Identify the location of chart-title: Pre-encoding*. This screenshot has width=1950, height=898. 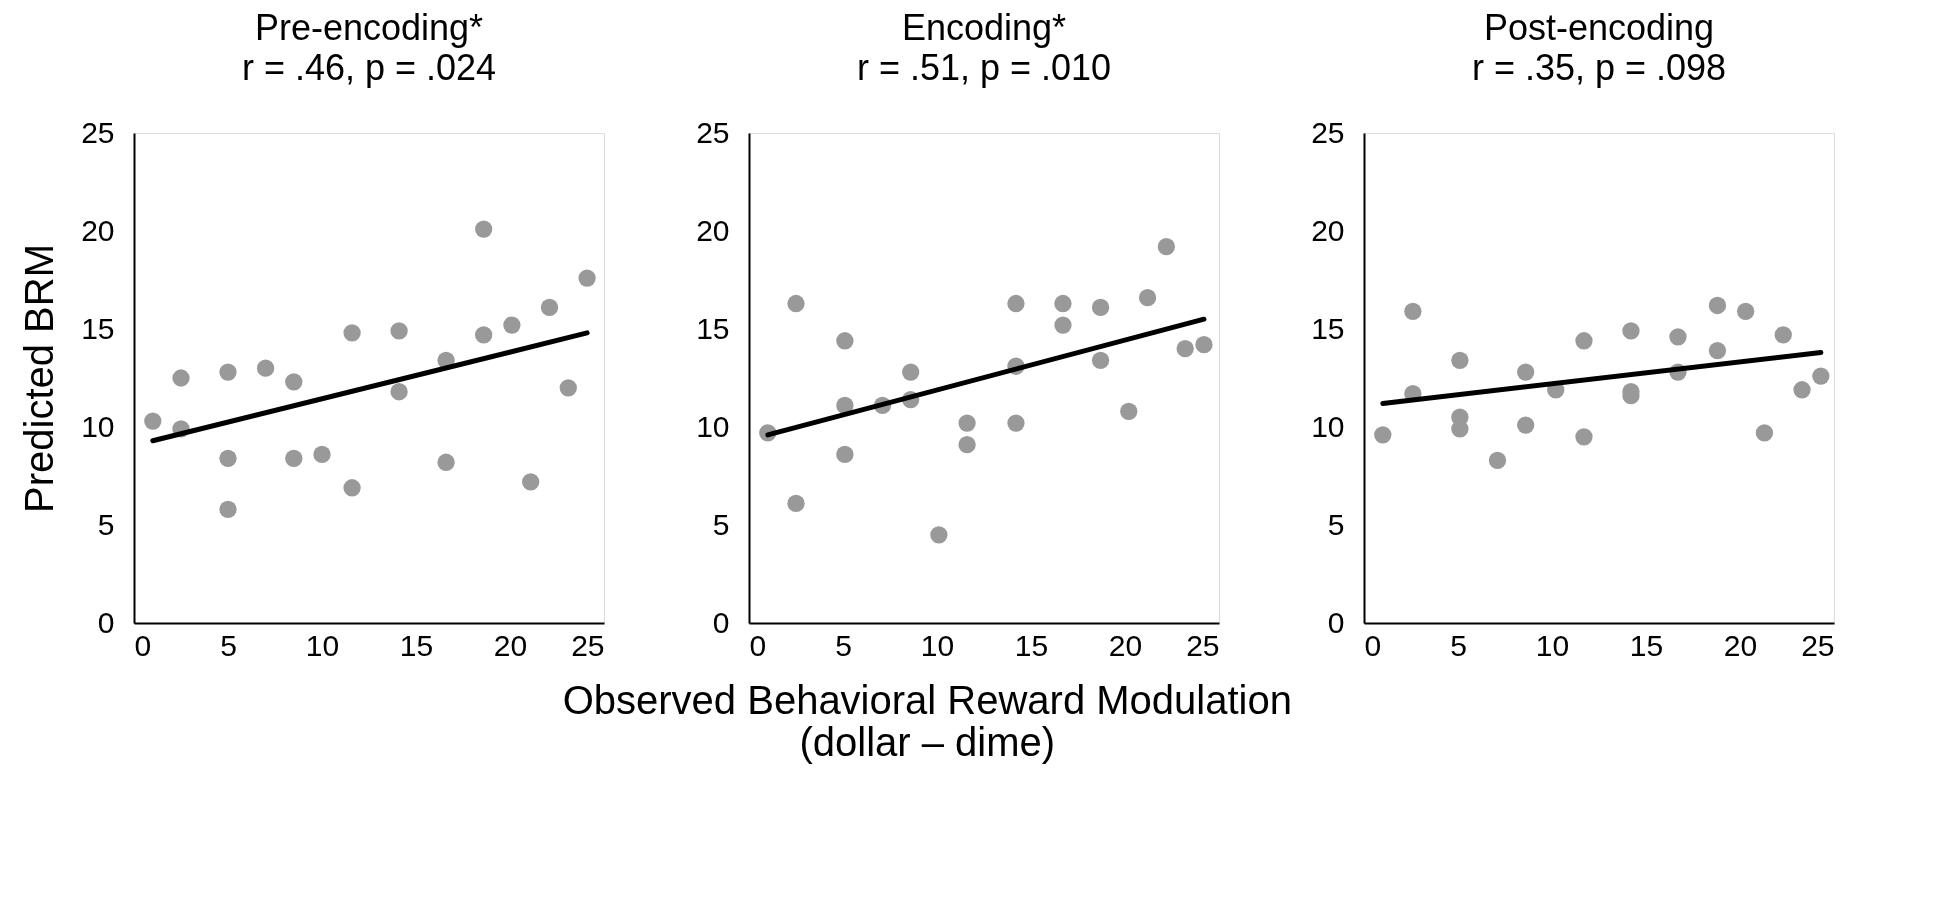
(369, 27).